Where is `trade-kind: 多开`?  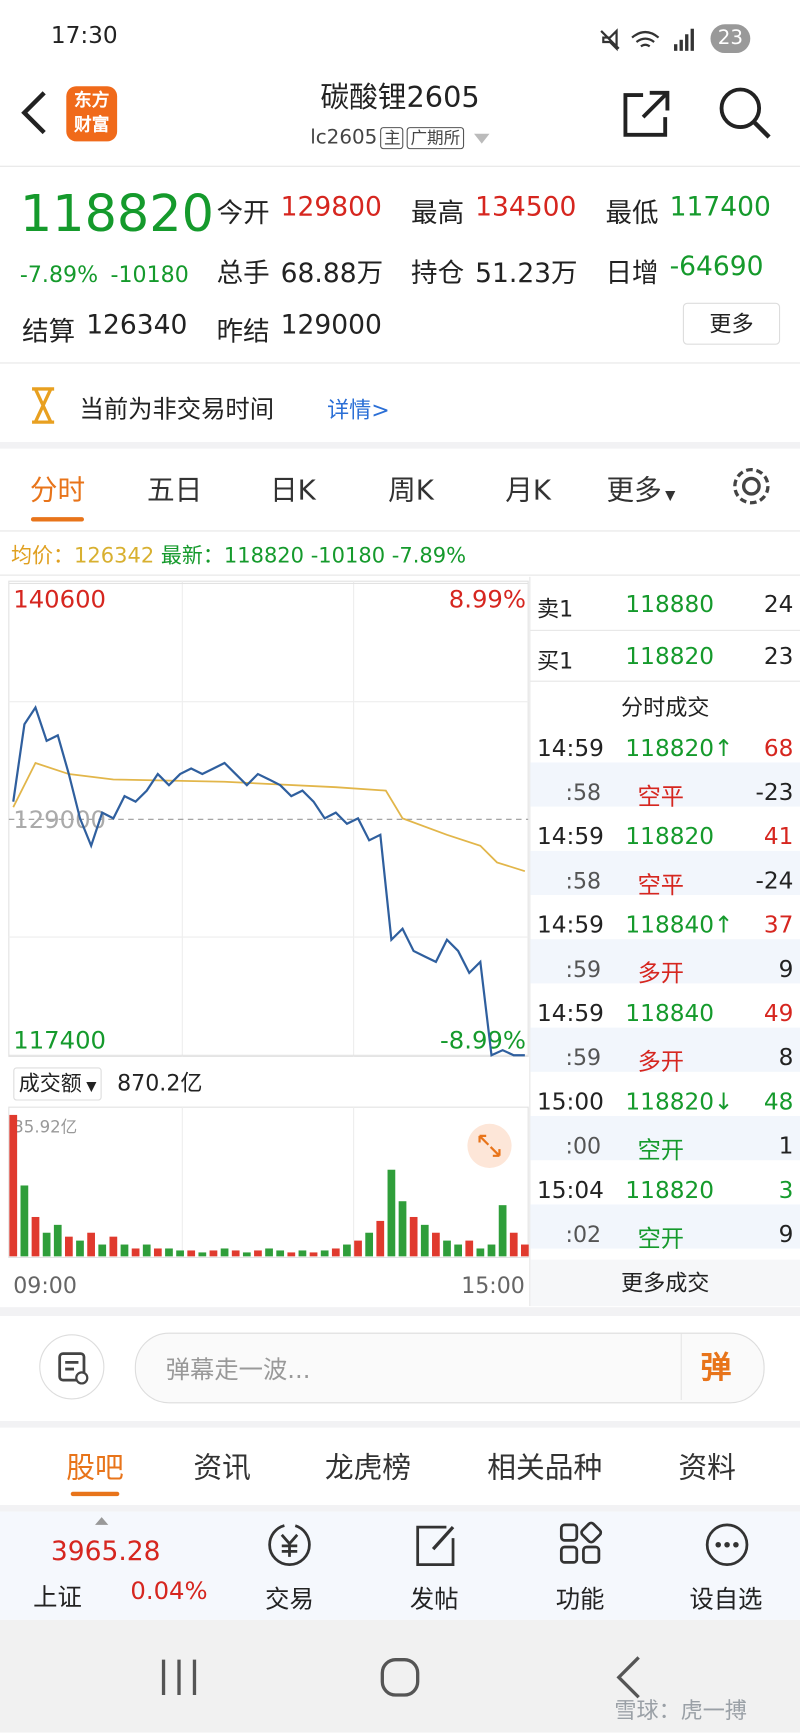 trade-kind: 多开 is located at coordinates (660, 1062).